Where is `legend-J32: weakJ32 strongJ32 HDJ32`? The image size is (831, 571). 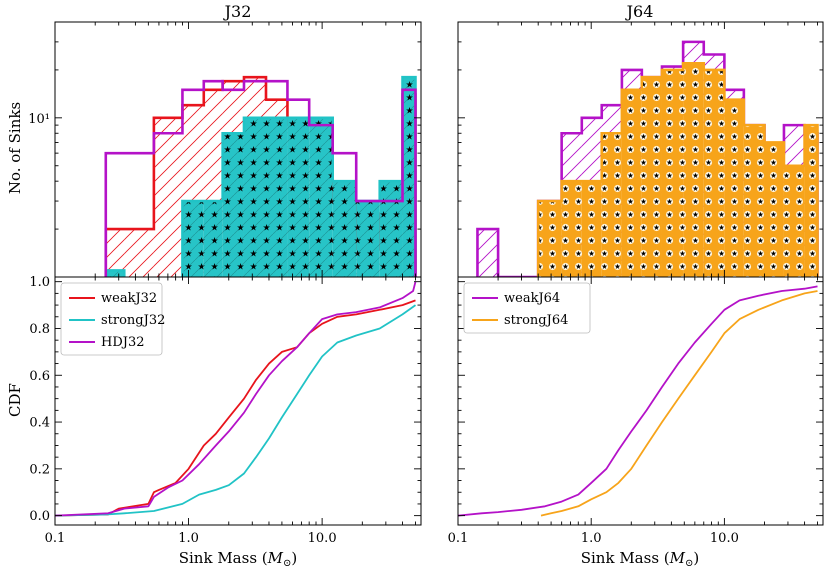 legend-J32: weakJ32 strongJ32 HDJ32 is located at coordinates (112, 319).